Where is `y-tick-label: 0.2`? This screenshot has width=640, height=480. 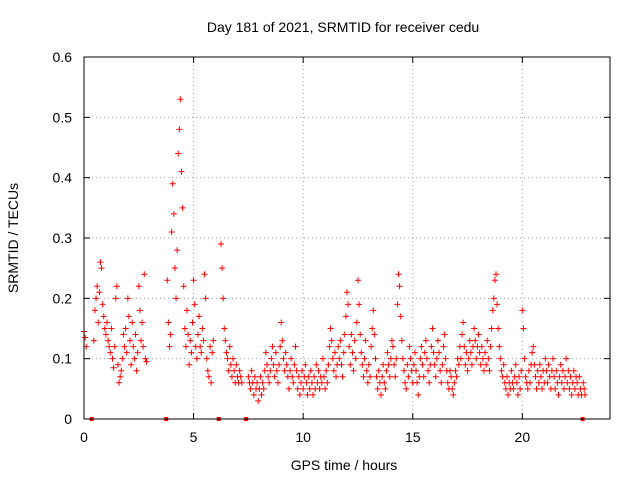 y-tick-label: 0.2 is located at coordinates (63, 298).